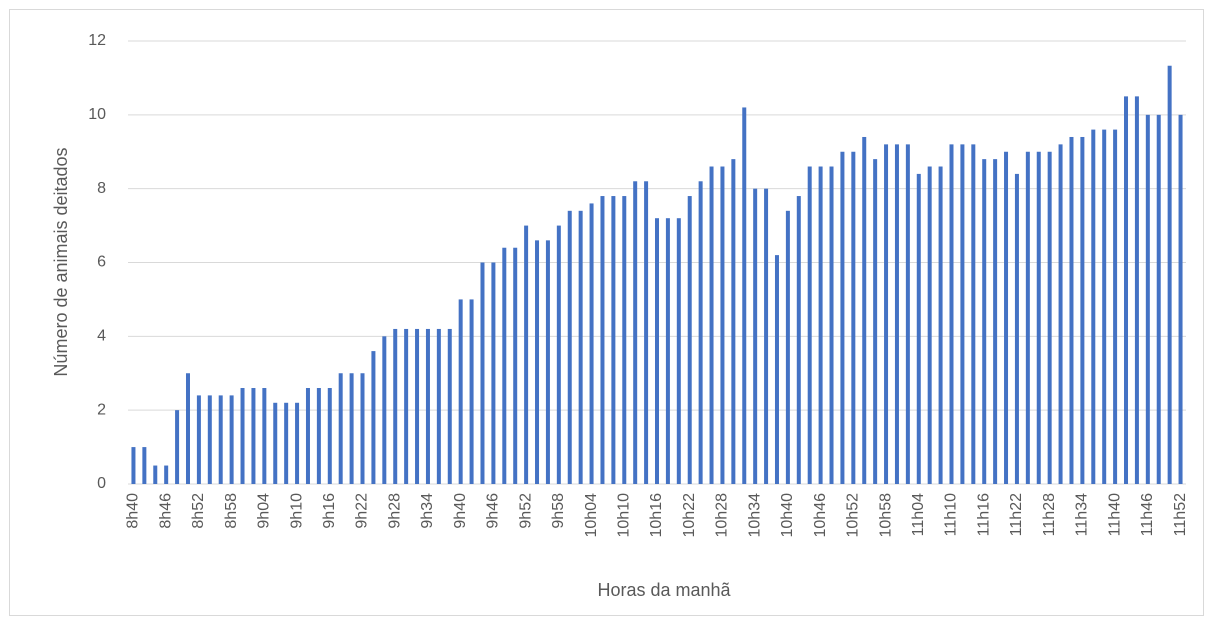 The image size is (1213, 625). What do you see at coordinates (101, 262) in the screenshot?
I see `y-tick-label: 6` at bounding box center [101, 262].